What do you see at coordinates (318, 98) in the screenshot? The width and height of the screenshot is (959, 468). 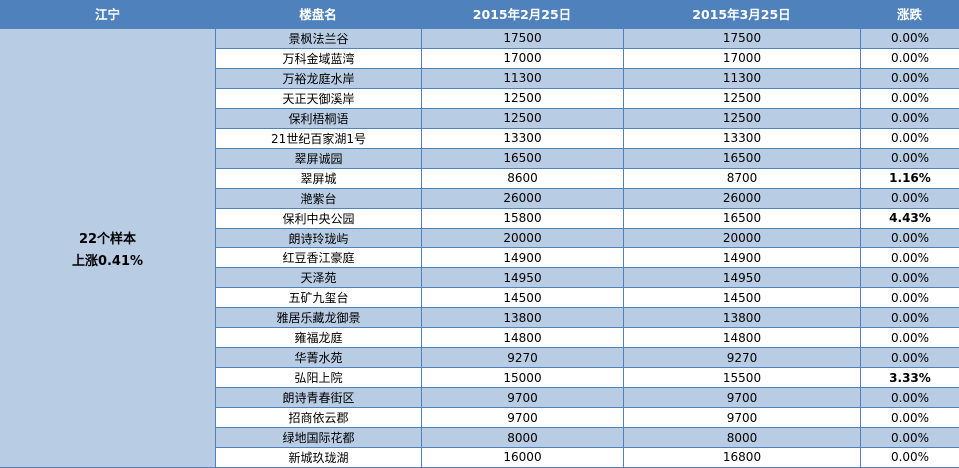 I see `property-name-cell: 天正天御溪岸` at bounding box center [318, 98].